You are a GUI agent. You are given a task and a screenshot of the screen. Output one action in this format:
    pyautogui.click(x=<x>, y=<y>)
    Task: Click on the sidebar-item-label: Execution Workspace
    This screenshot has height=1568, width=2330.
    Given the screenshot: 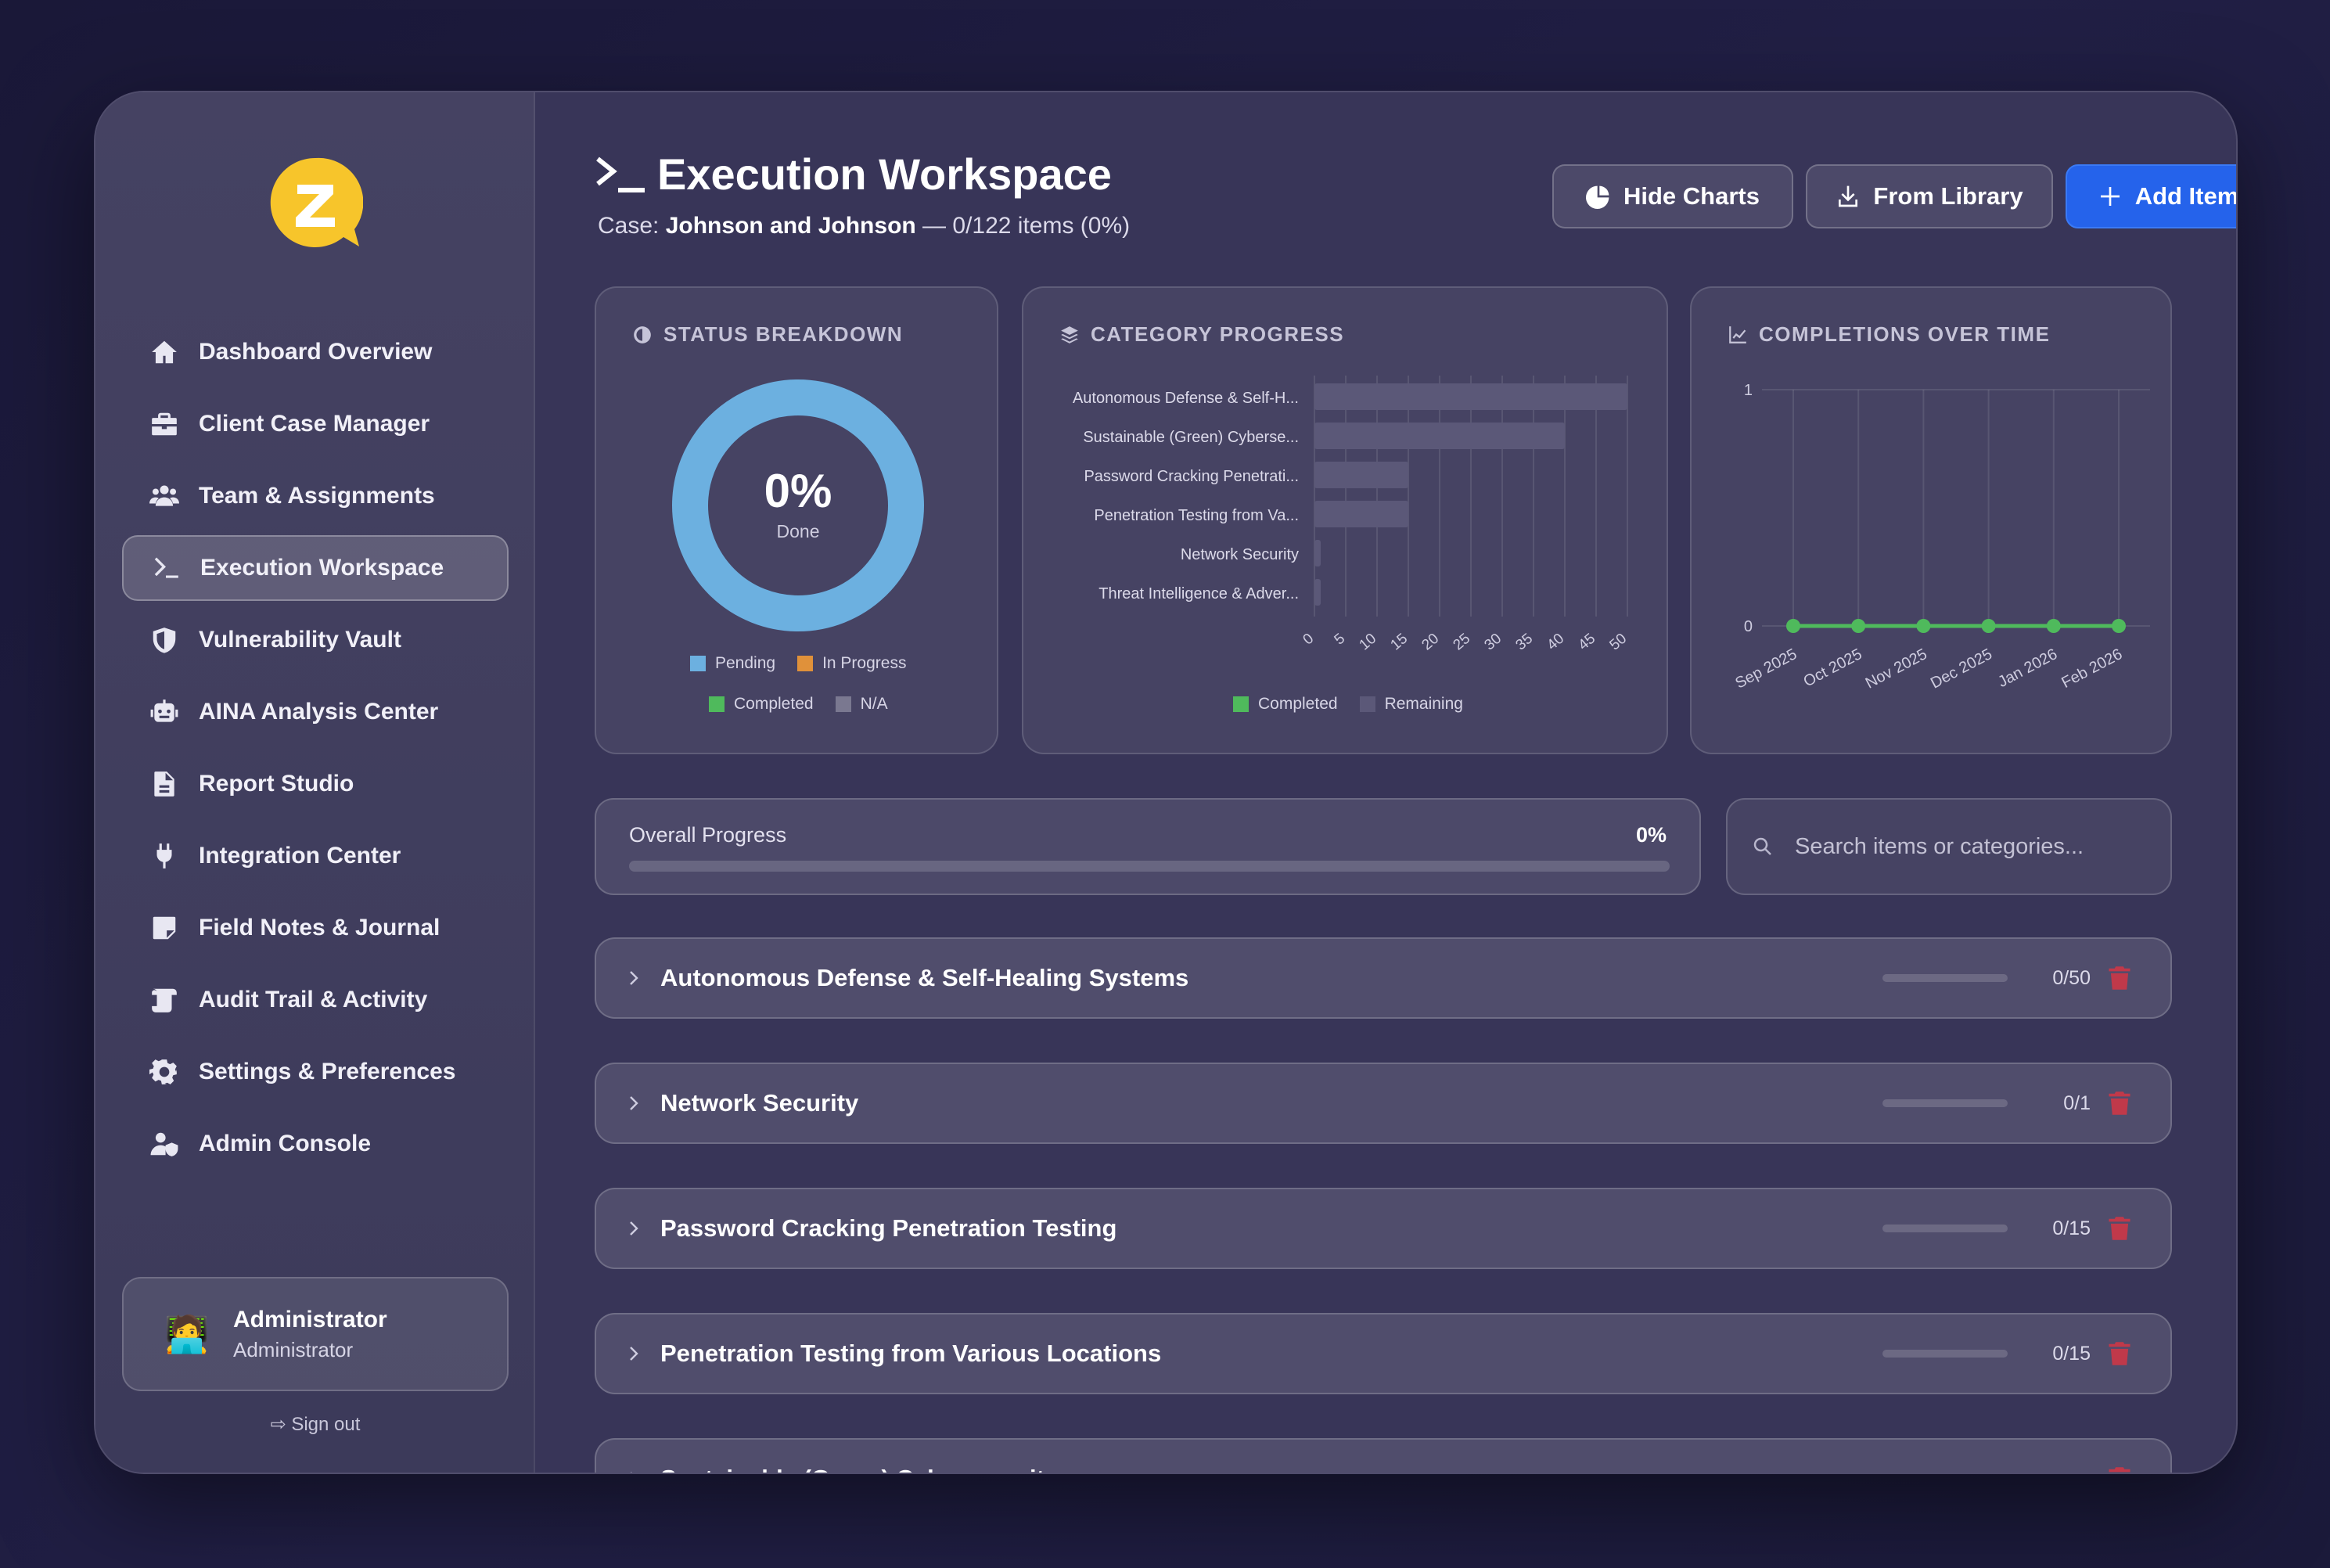 What is the action you would take?
    pyautogui.click(x=322, y=568)
    